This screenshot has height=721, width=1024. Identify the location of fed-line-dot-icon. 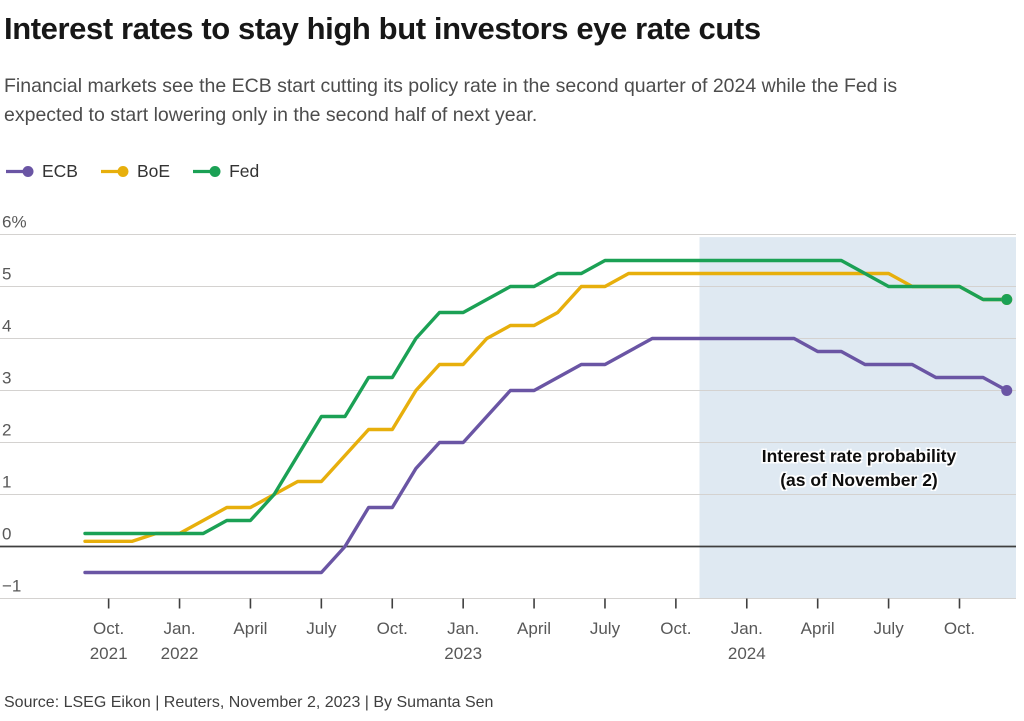
(207, 171).